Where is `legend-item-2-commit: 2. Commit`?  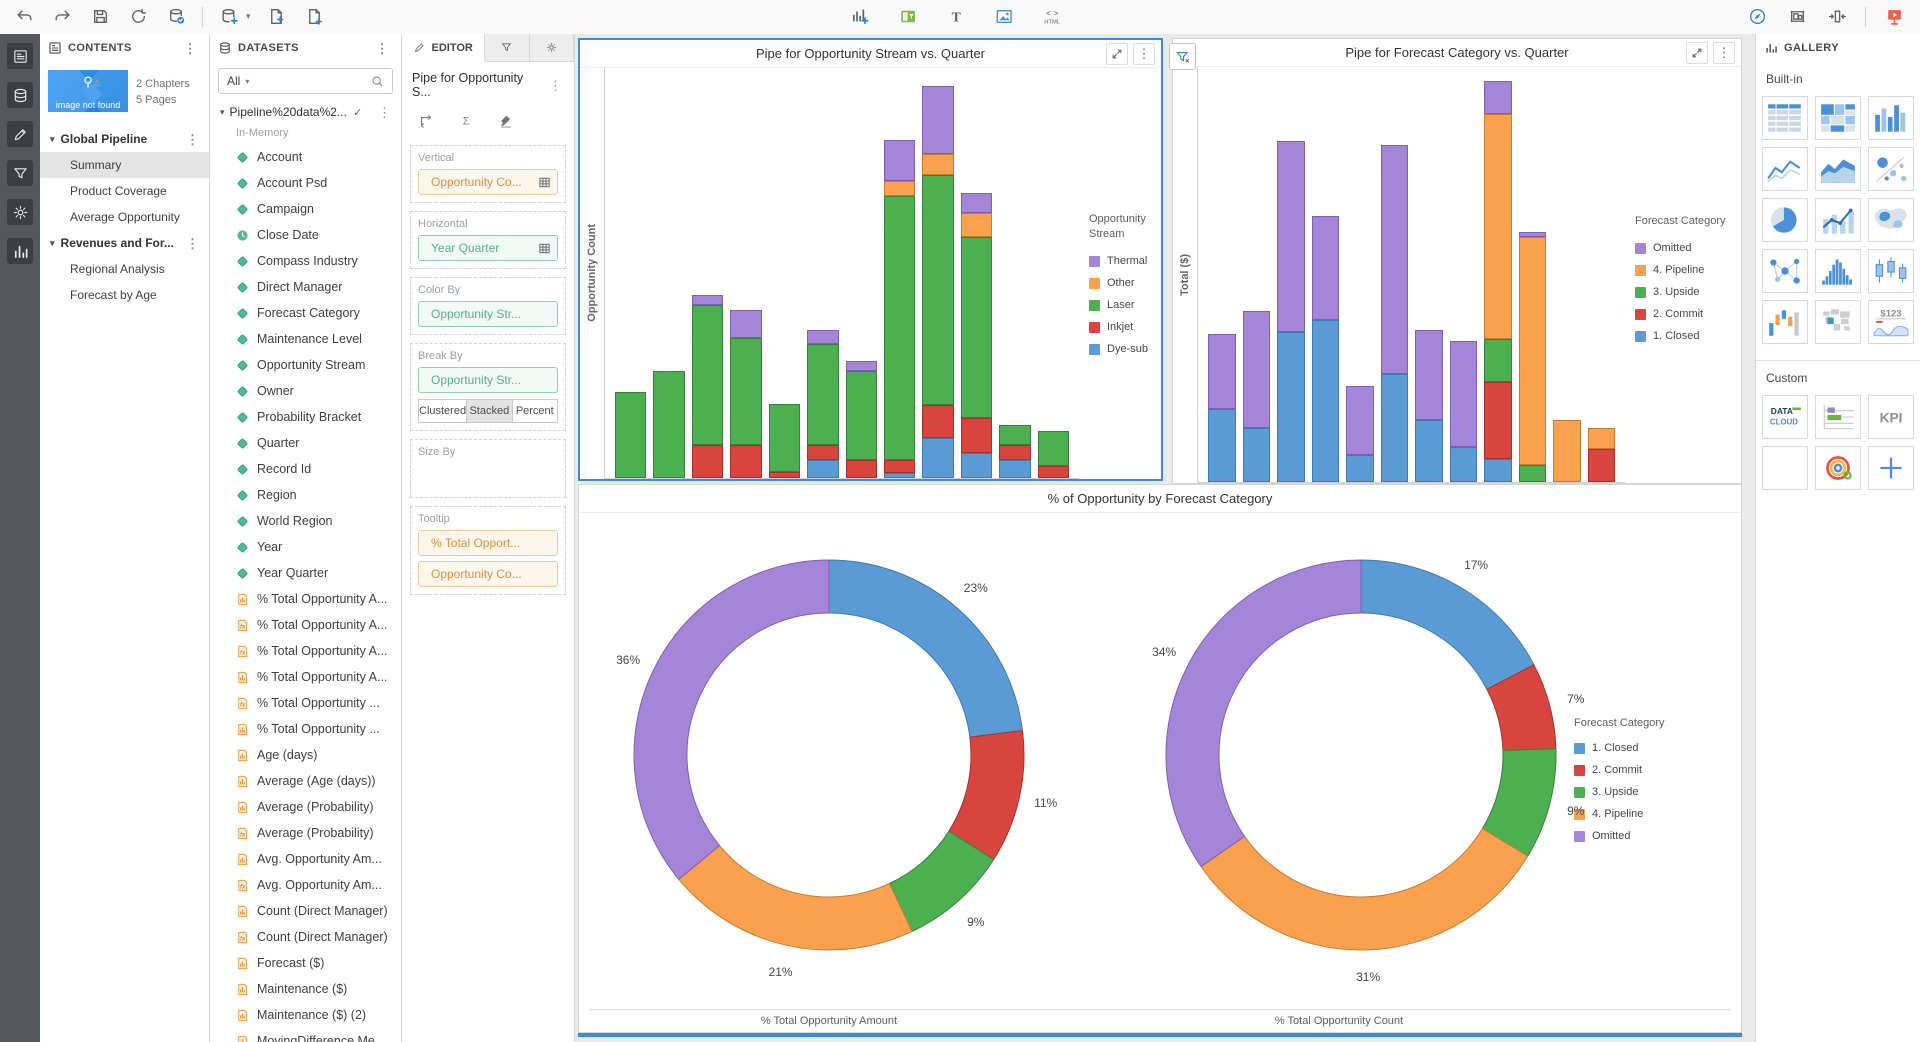
legend-item-2-commit: 2. Commit is located at coordinates (1688, 314).